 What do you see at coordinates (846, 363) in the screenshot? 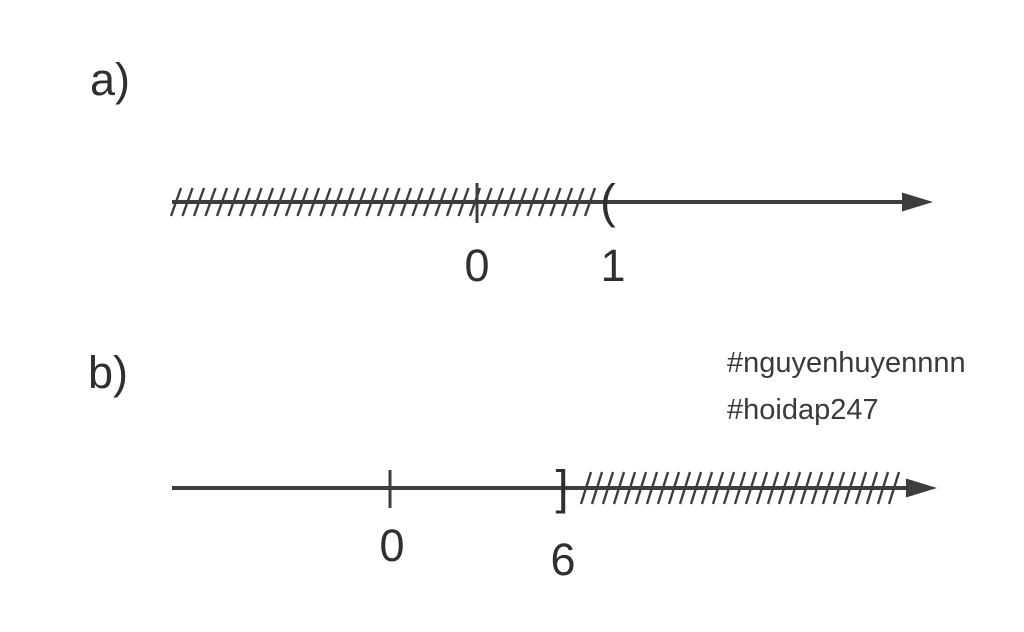
I see `watermark-line-1: #nguyenhuyennnn` at bounding box center [846, 363].